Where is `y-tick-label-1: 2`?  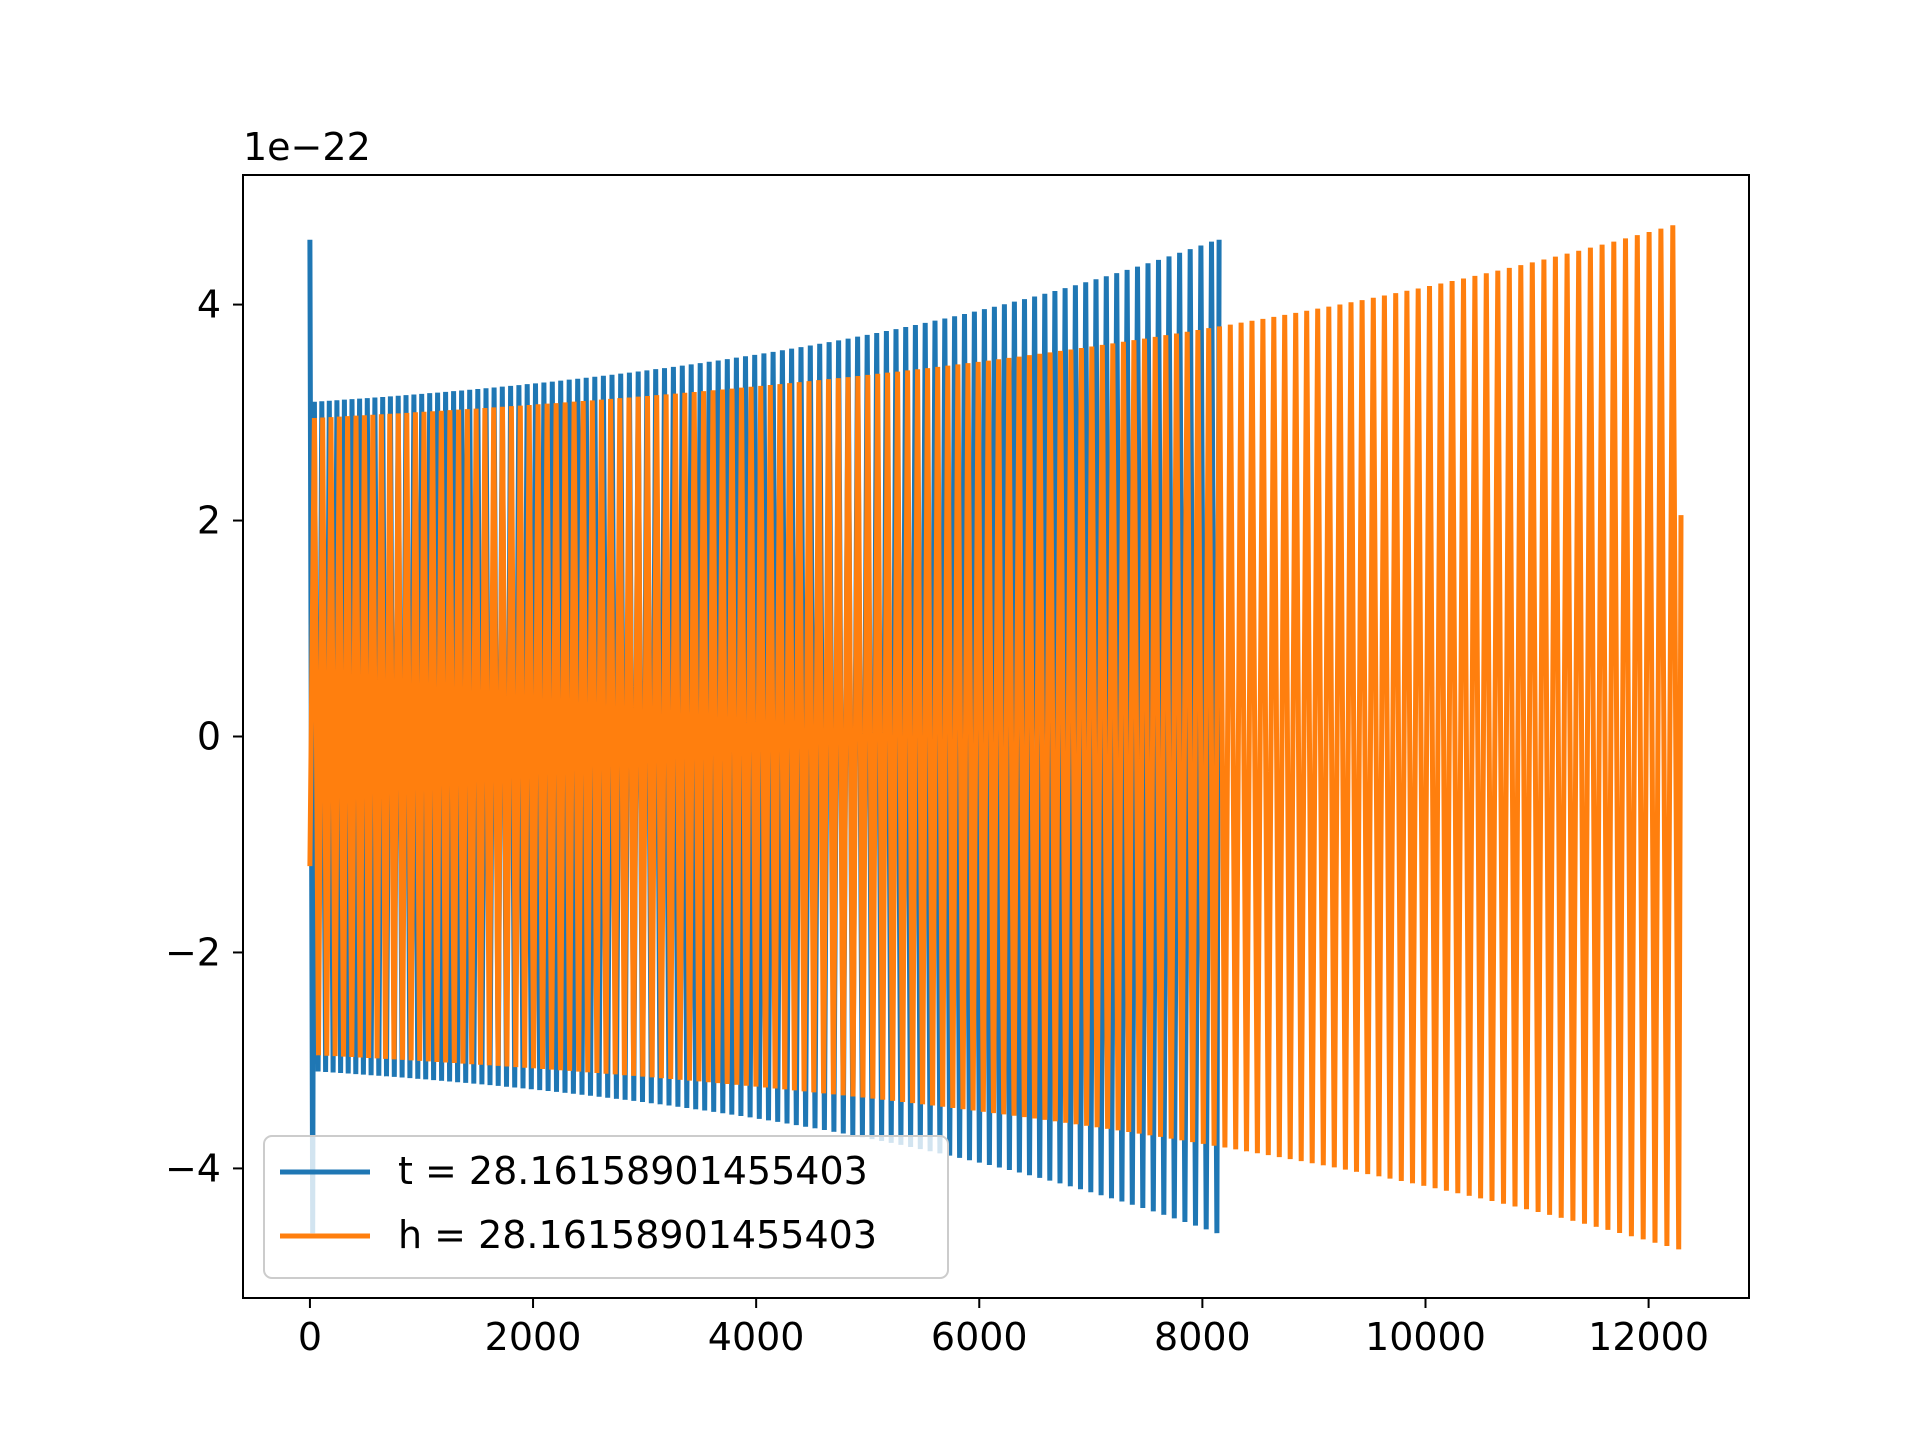
y-tick-label-1: 2 is located at coordinates (209, 521).